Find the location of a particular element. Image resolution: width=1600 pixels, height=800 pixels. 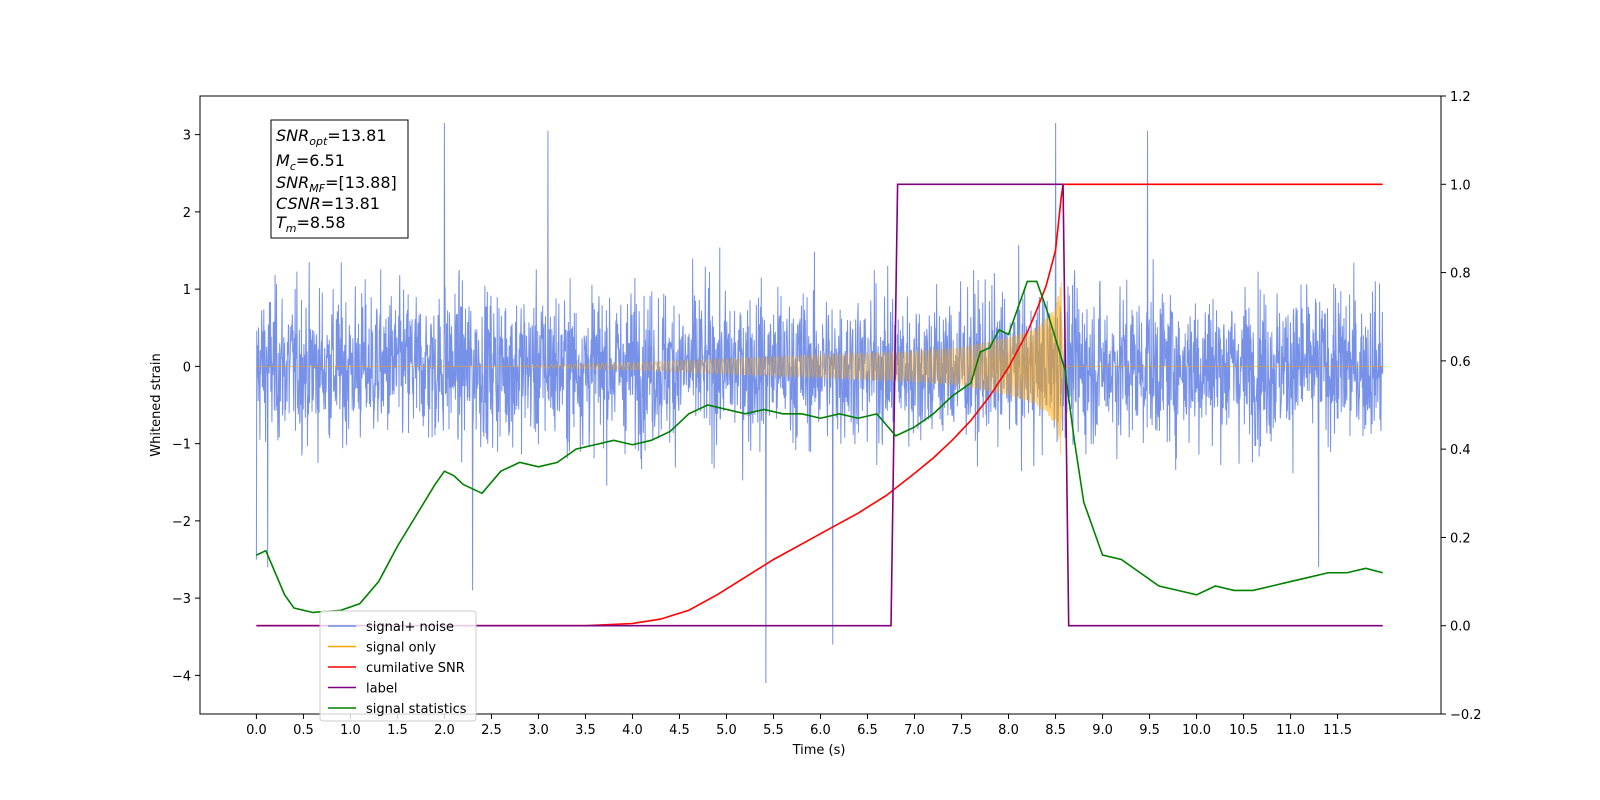

info-tm-sub: m is located at coordinates (291, 228).